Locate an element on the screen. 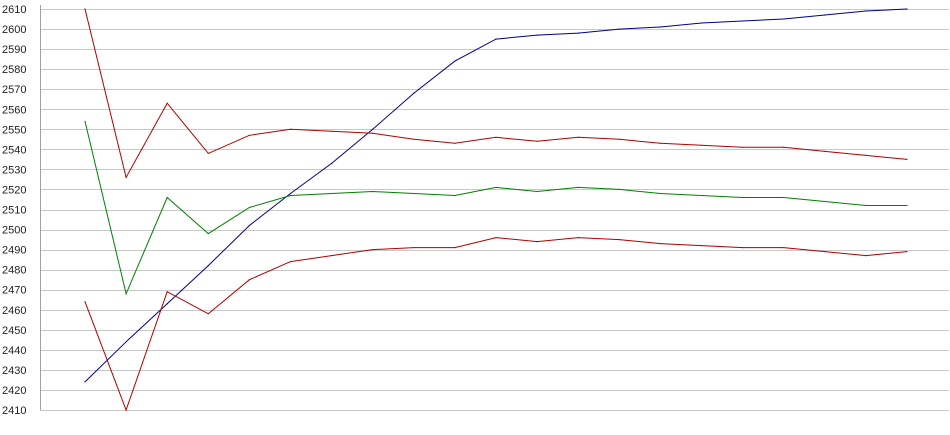 The image size is (950, 435). y-tick-label: 2500 is located at coordinates (14, 231).